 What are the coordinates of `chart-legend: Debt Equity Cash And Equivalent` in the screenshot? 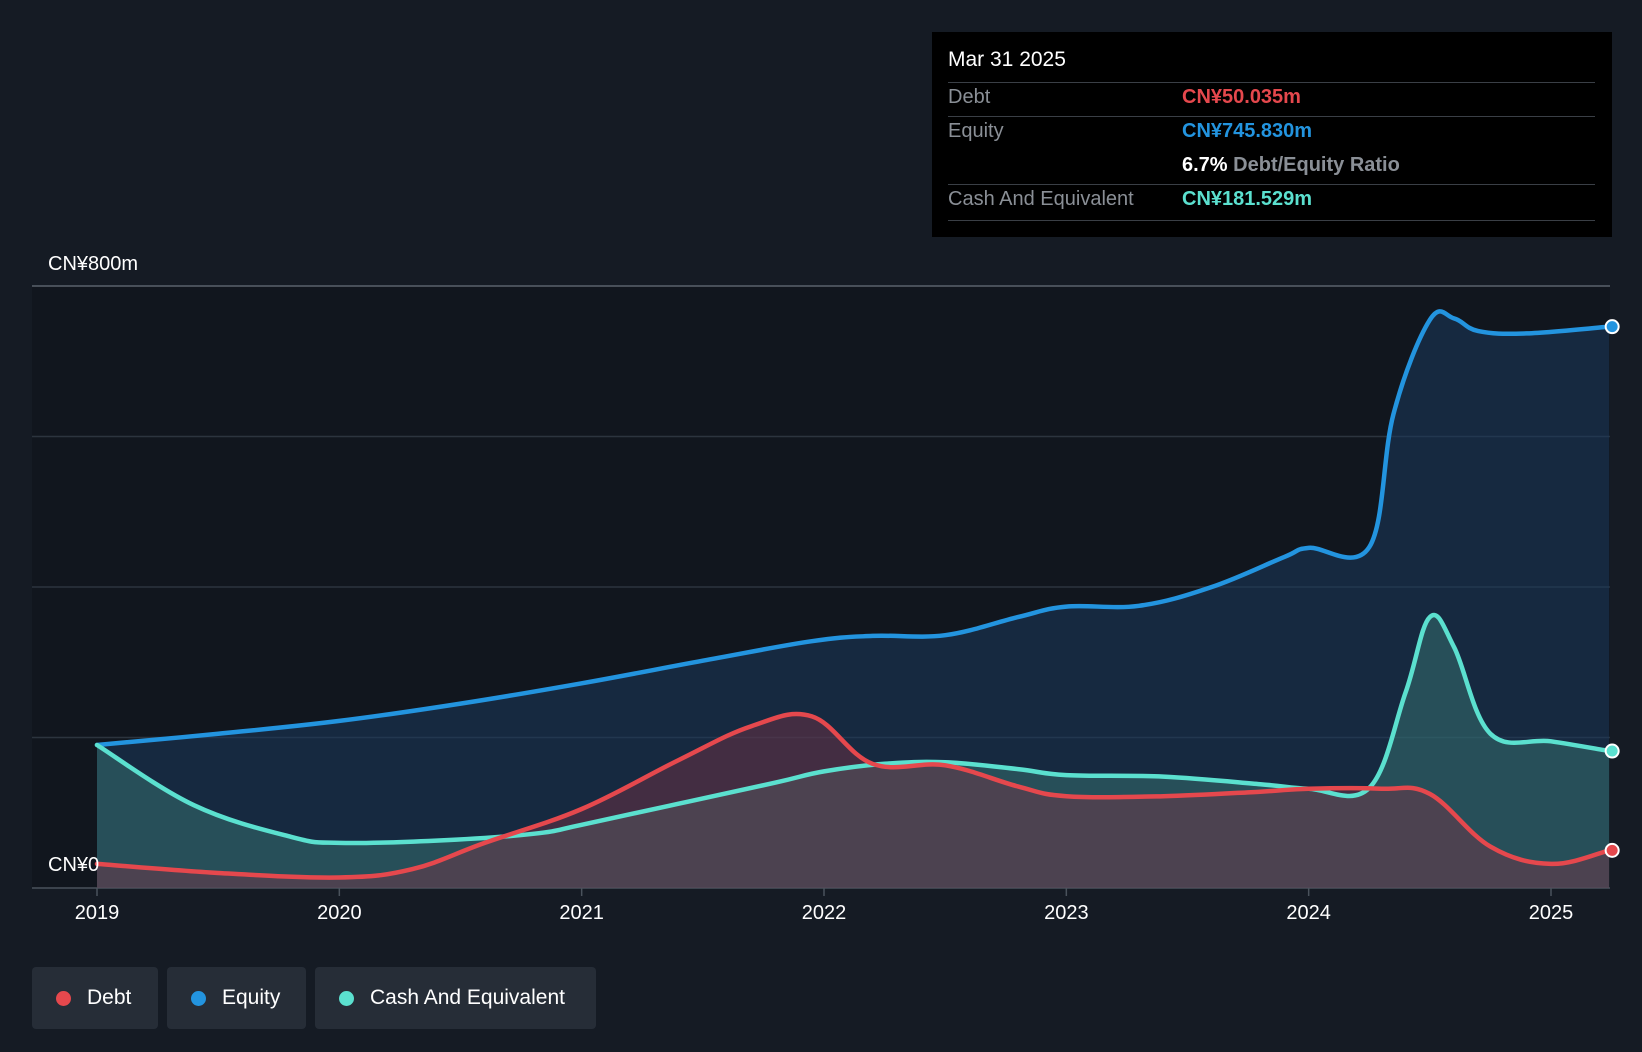 It's located at (314, 998).